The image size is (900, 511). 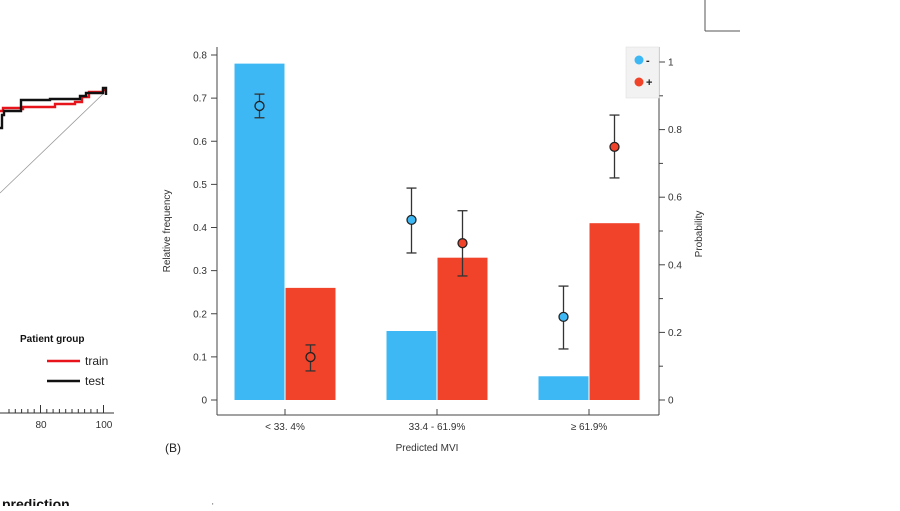 What do you see at coordinates (285, 427) in the screenshot?
I see `x-tick-label: < 33. 4%` at bounding box center [285, 427].